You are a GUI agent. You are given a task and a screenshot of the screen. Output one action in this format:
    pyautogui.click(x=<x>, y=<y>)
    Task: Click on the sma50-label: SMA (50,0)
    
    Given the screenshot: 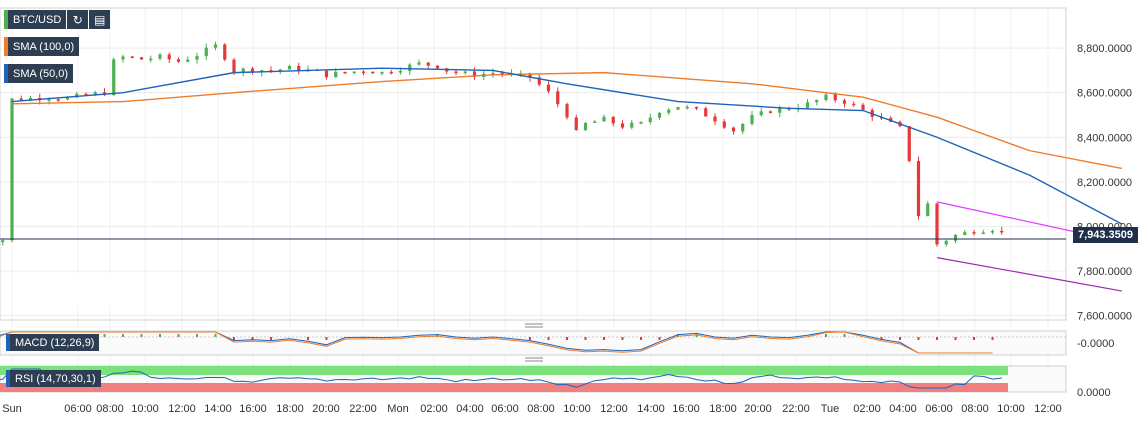 What is the action you would take?
    pyautogui.click(x=41, y=73)
    